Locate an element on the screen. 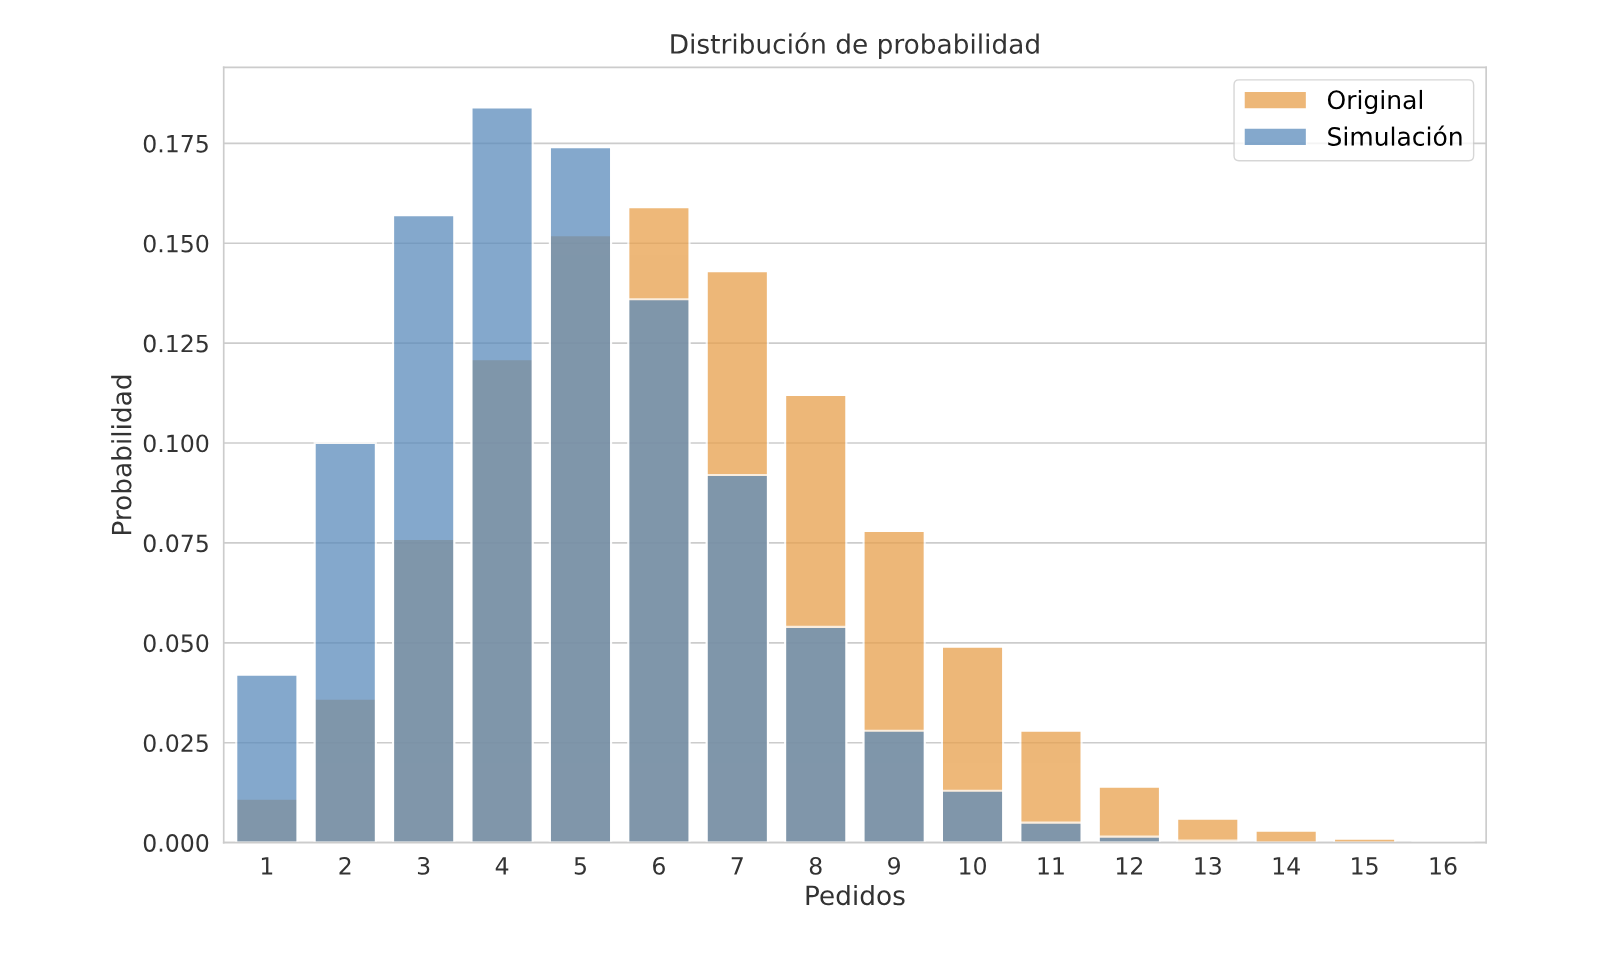  y-tick-label: 0.150 is located at coordinates (176, 243).